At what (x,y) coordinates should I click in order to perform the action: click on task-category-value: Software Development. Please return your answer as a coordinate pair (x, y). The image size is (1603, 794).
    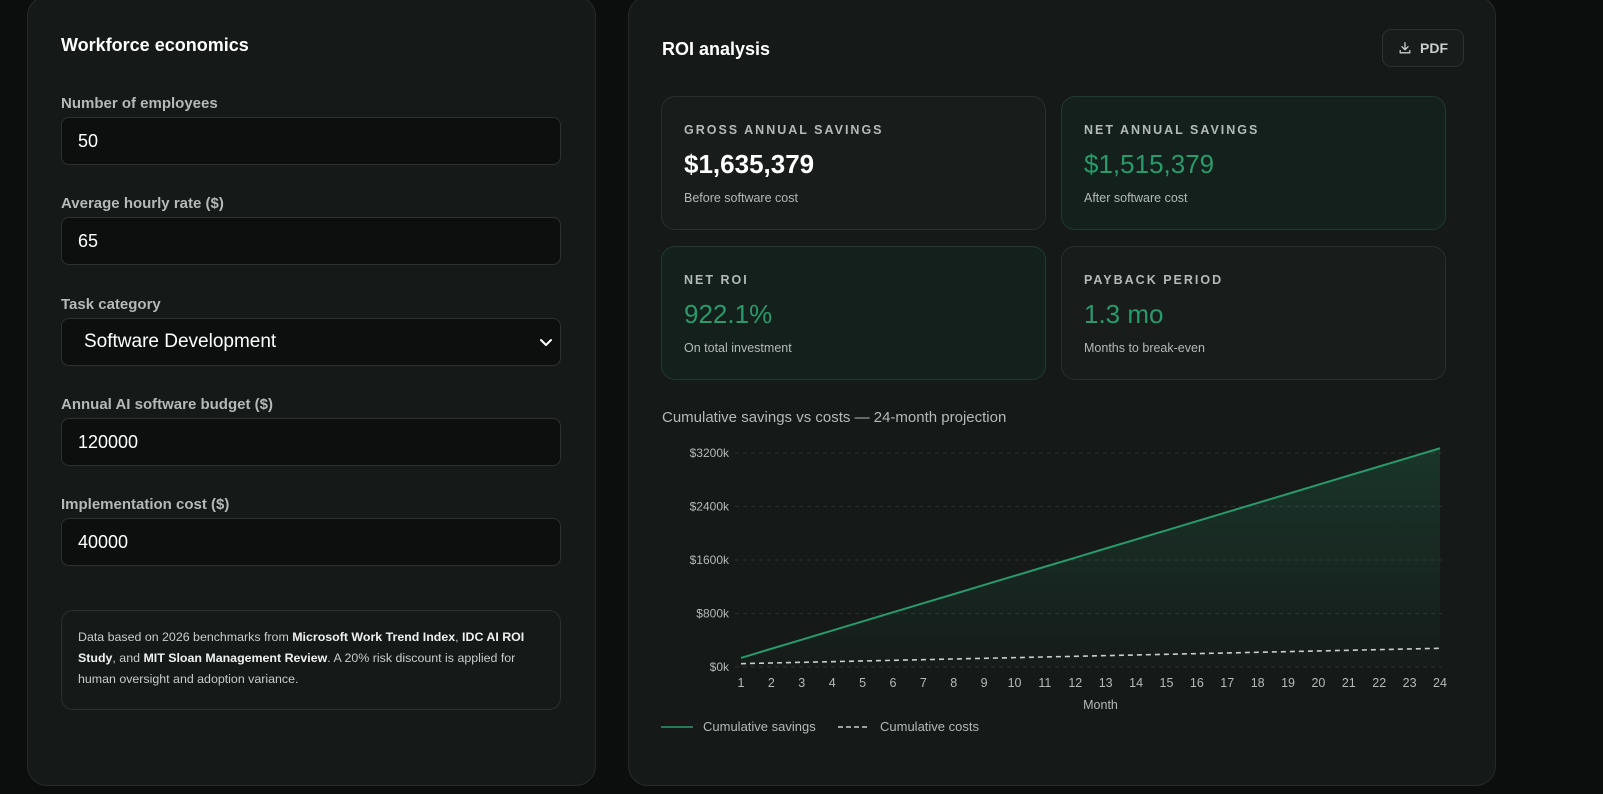
    Looking at the image, I should click on (180, 341).